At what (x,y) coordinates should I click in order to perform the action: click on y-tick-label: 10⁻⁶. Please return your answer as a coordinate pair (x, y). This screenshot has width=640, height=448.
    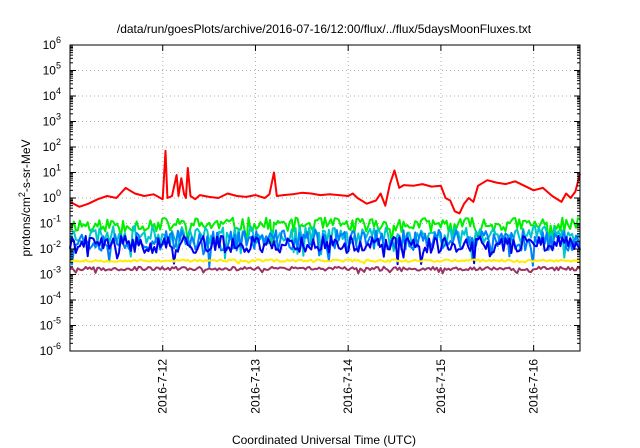
    Looking at the image, I should click on (50, 349).